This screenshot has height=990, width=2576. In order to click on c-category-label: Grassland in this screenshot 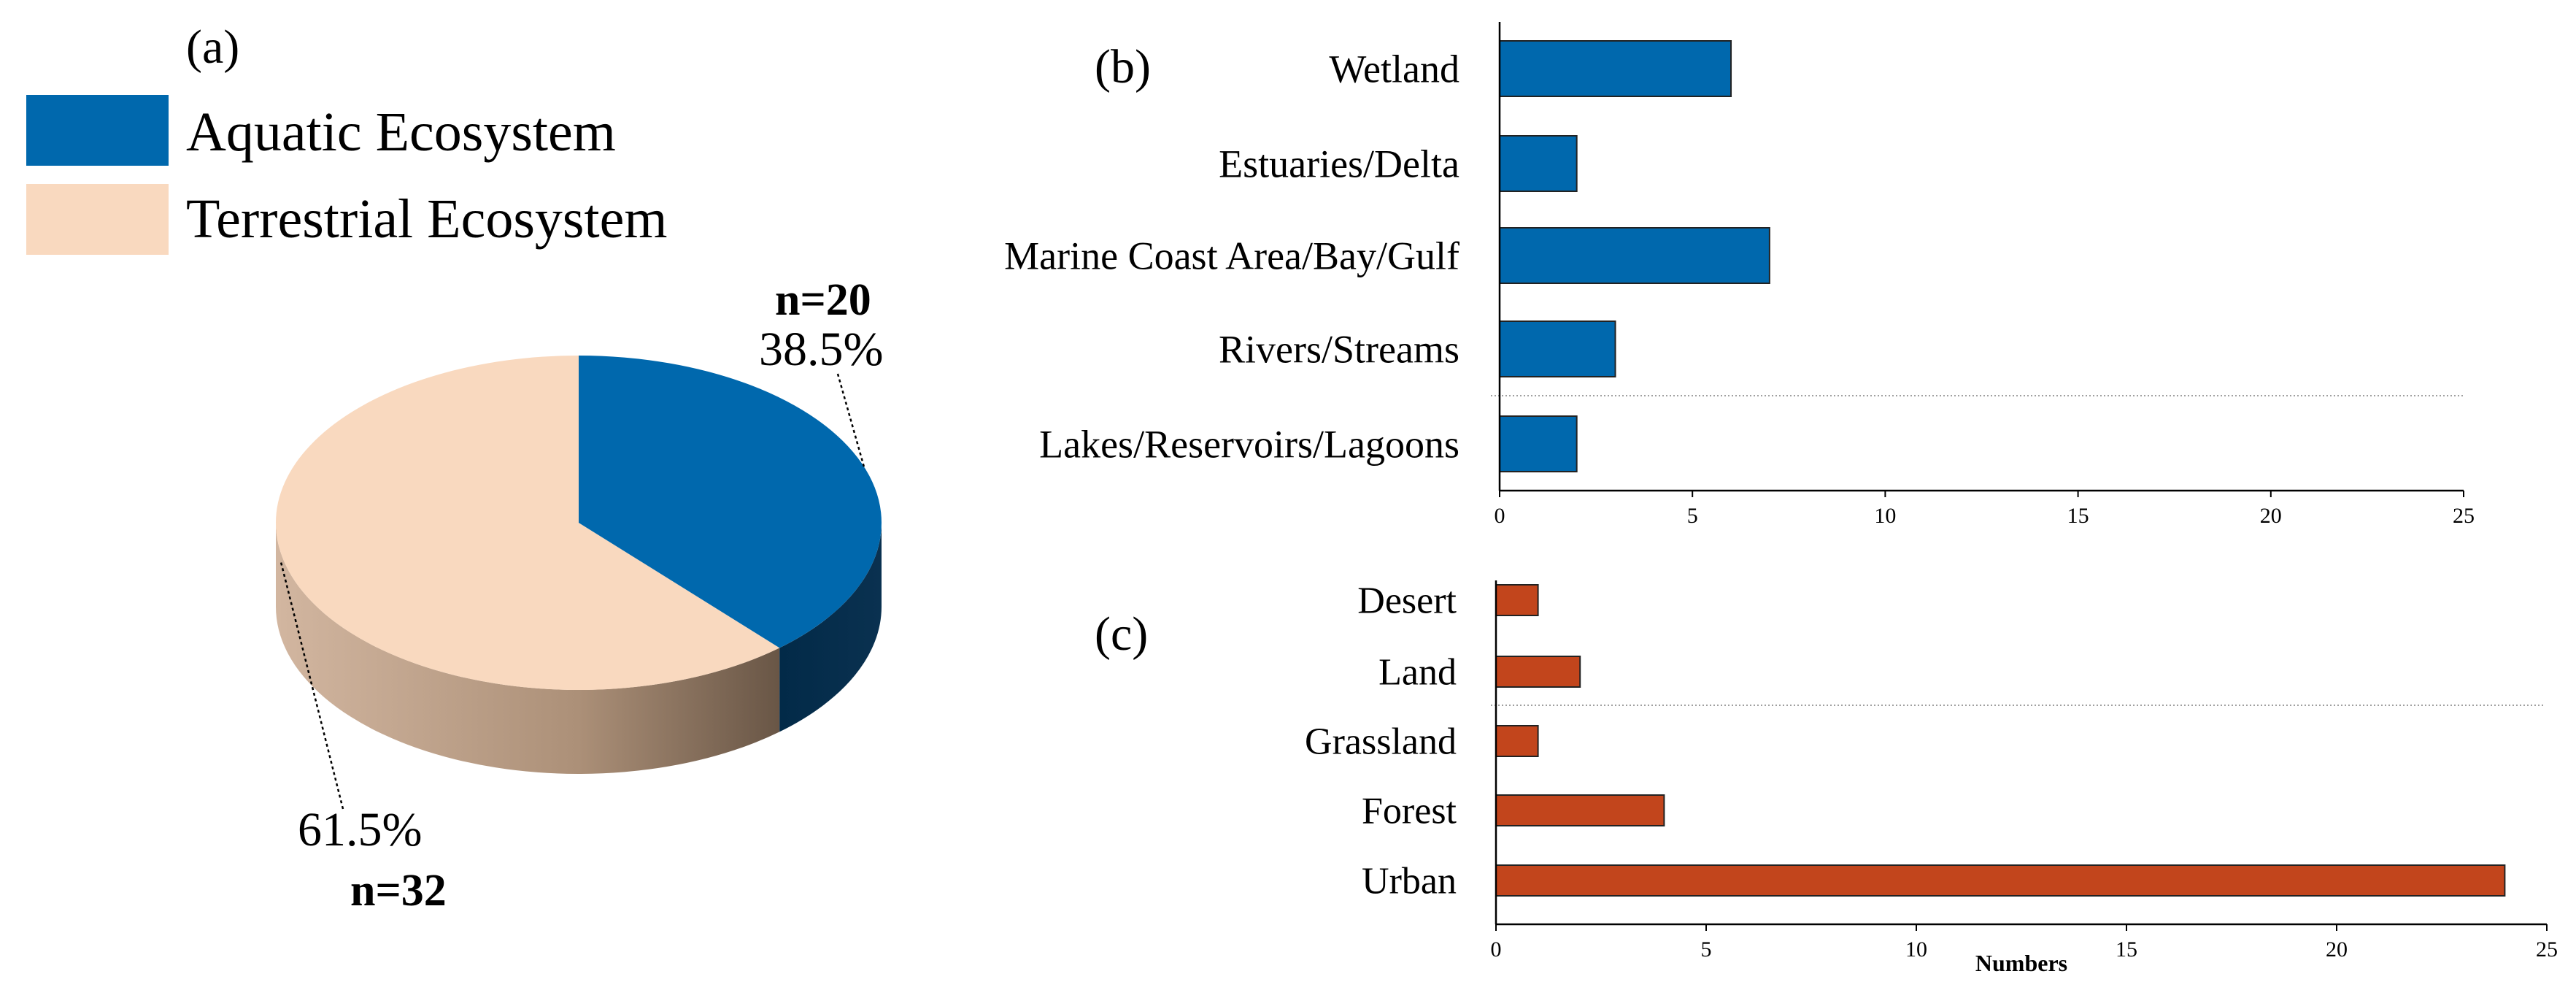, I will do `click(1381, 742)`.